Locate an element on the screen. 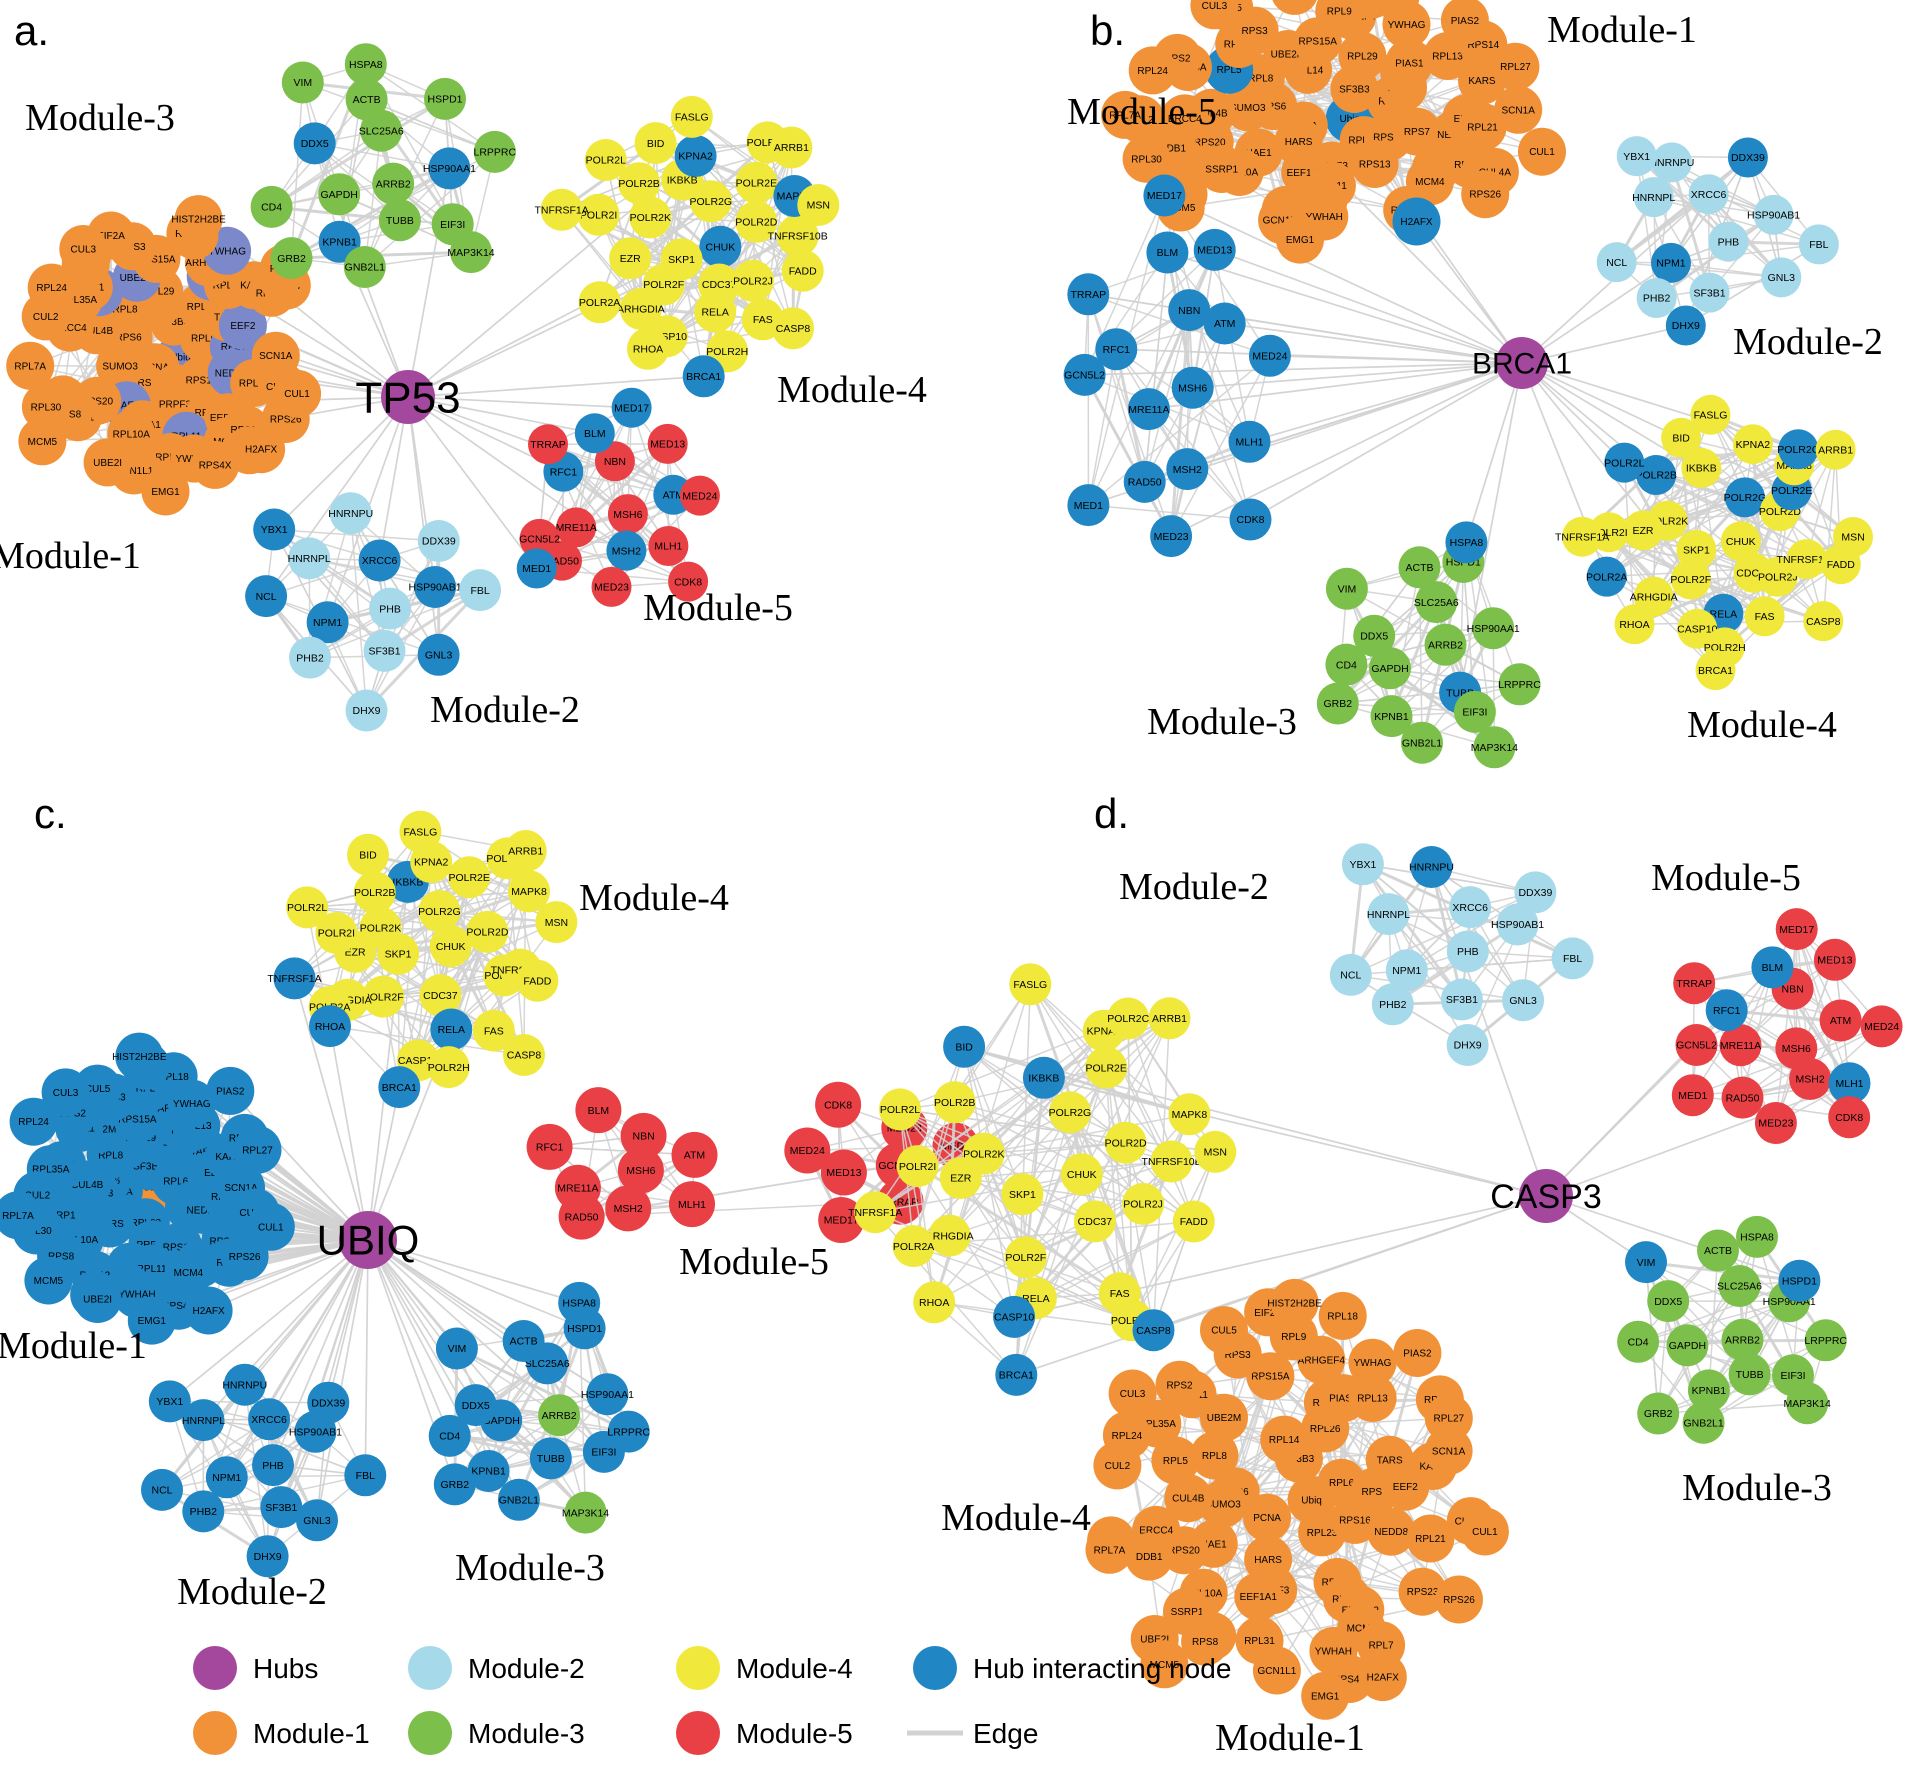  node-label: MSN is located at coordinates (1852, 538).